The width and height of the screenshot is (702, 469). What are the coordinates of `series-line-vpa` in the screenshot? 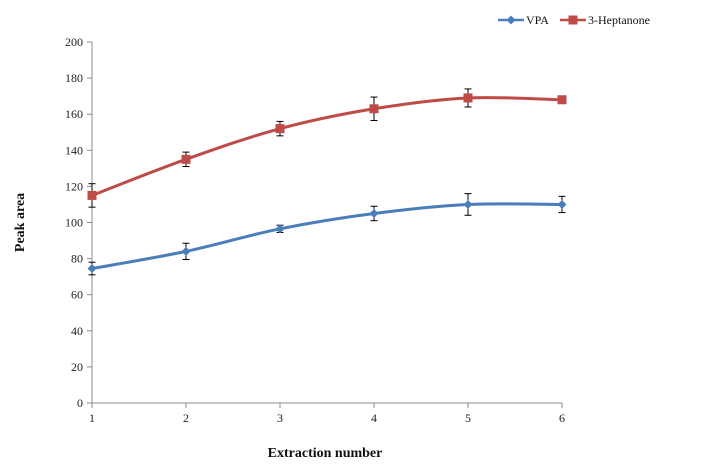 It's located at (327, 236).